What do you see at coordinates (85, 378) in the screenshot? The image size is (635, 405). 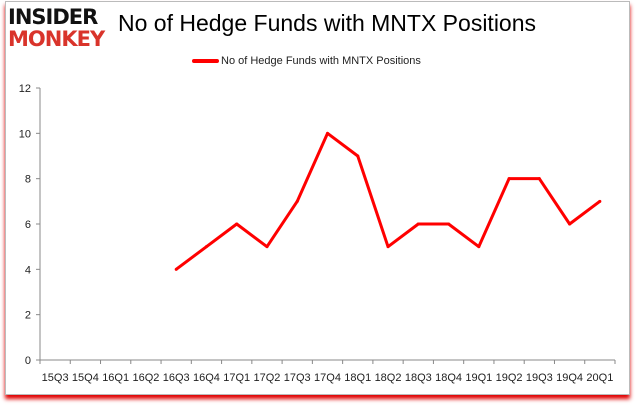 I see `x-tick-label: 15Q4` at bounding box center [85, 378].